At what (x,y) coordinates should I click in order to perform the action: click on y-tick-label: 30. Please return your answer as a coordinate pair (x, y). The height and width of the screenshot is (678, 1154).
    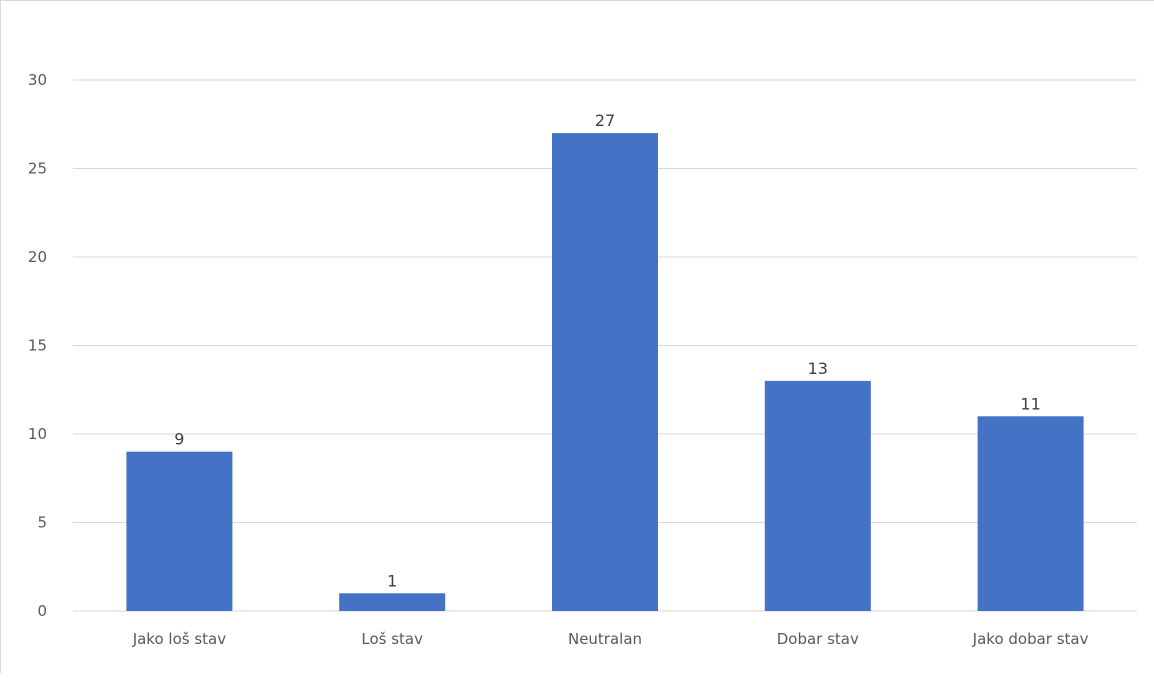
    Looking at the image, I should click on (37, 80).